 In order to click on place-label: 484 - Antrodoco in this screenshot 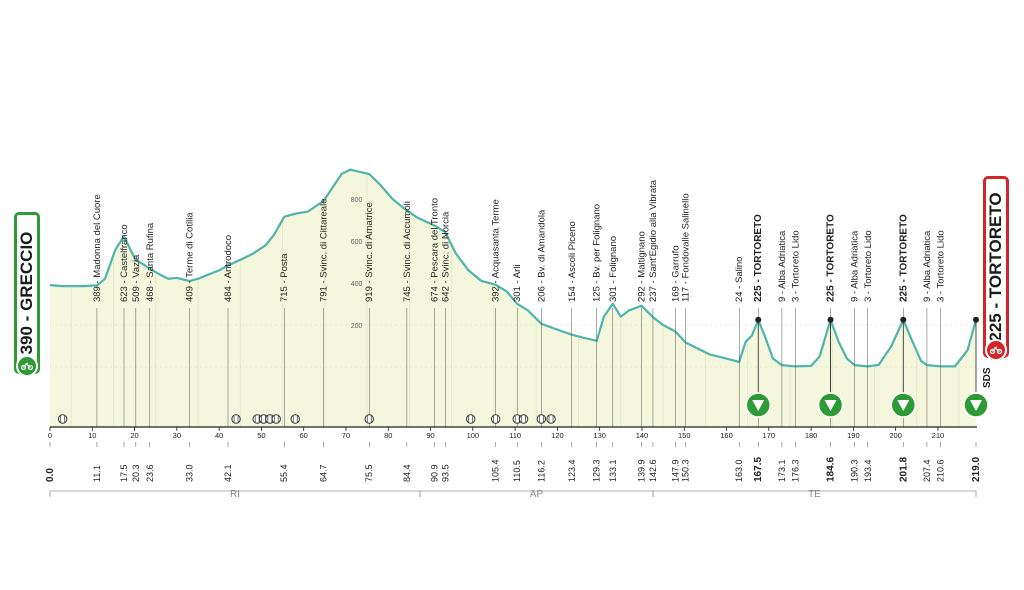, I will do `click(228, 268)`.